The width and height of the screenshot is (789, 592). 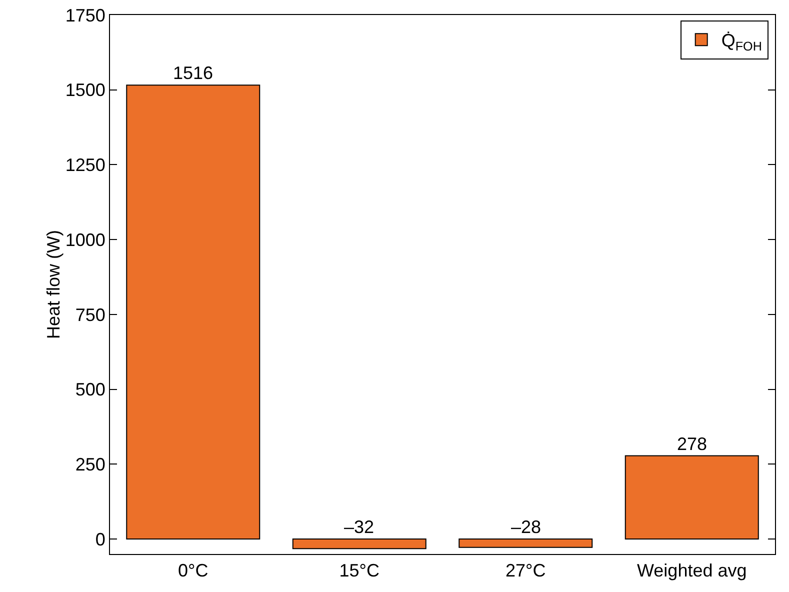 What do you see at coordinates (193, 73) in the screenshot?
I see `data-label: 1516` at bounding box center [193, 73].